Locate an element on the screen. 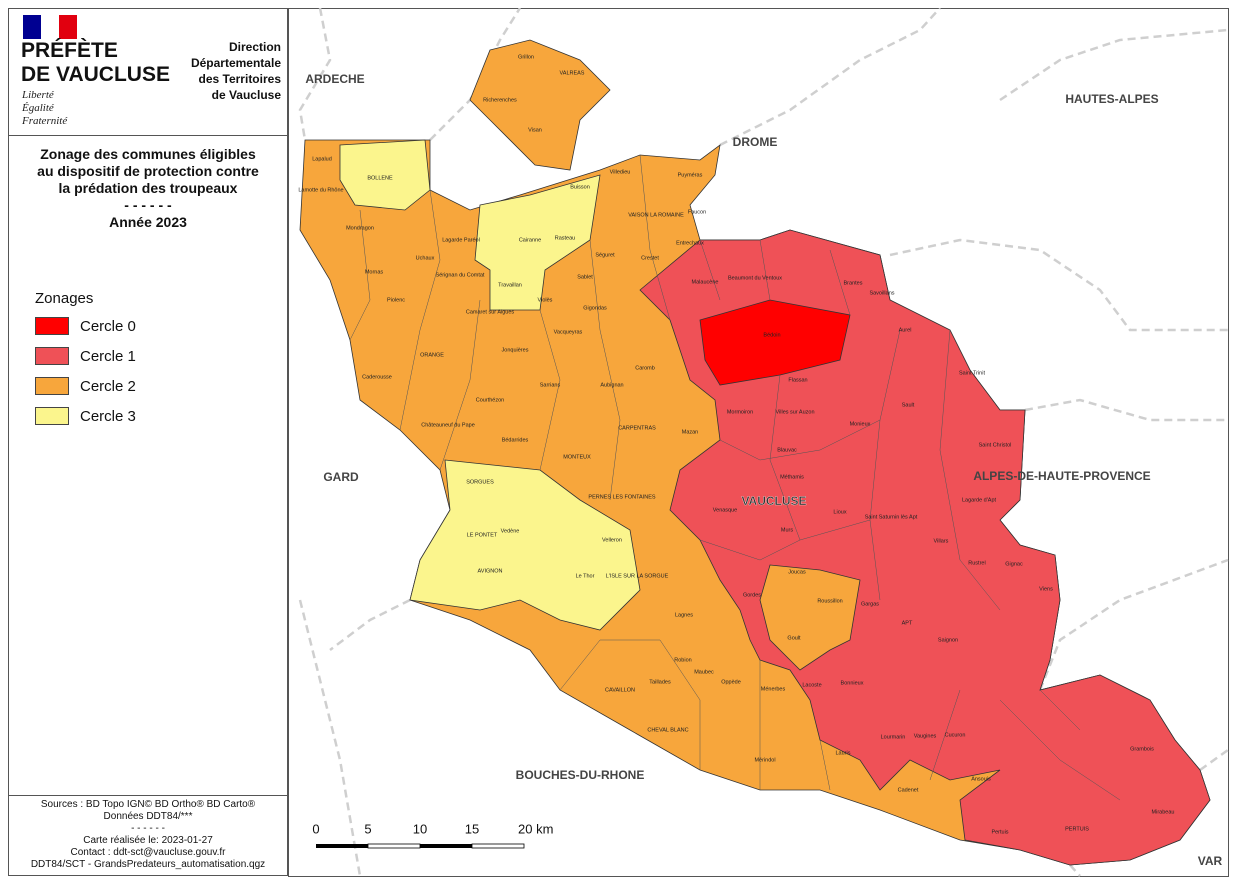  footer-line: Contact : ddt-sct@vaucluse.gouv.fr is located at coordinates (148, 852).